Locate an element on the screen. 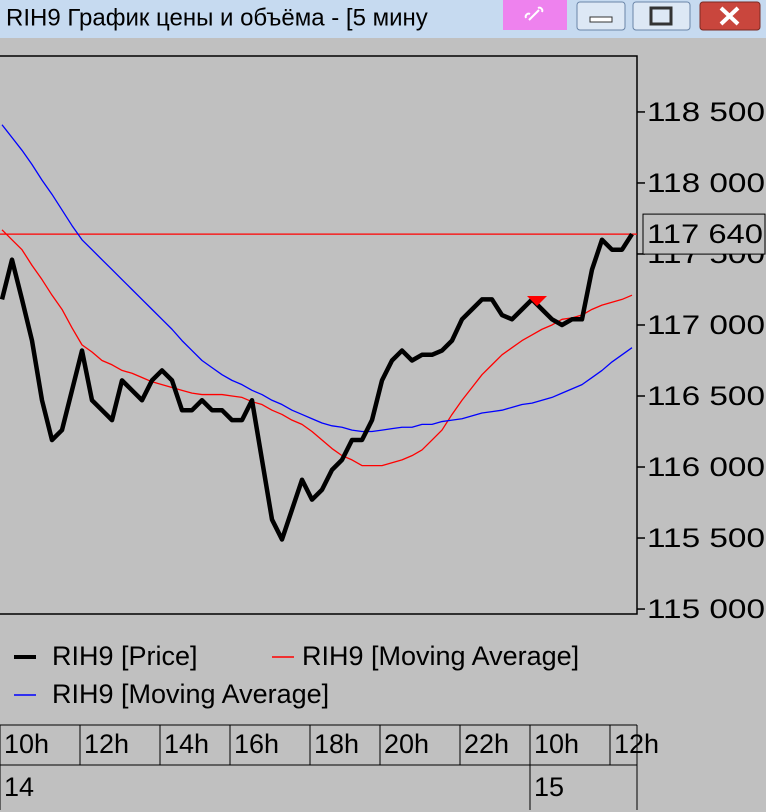  price-label-box is located at coordinates (704, 234).